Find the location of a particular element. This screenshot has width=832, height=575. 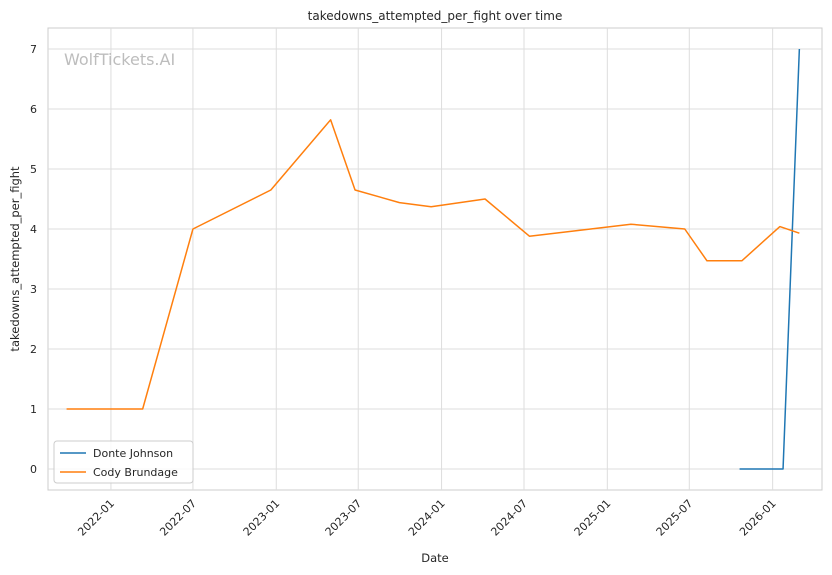

legend: Donte Johnson Cody Brundage is located at coordinates (123, 462).